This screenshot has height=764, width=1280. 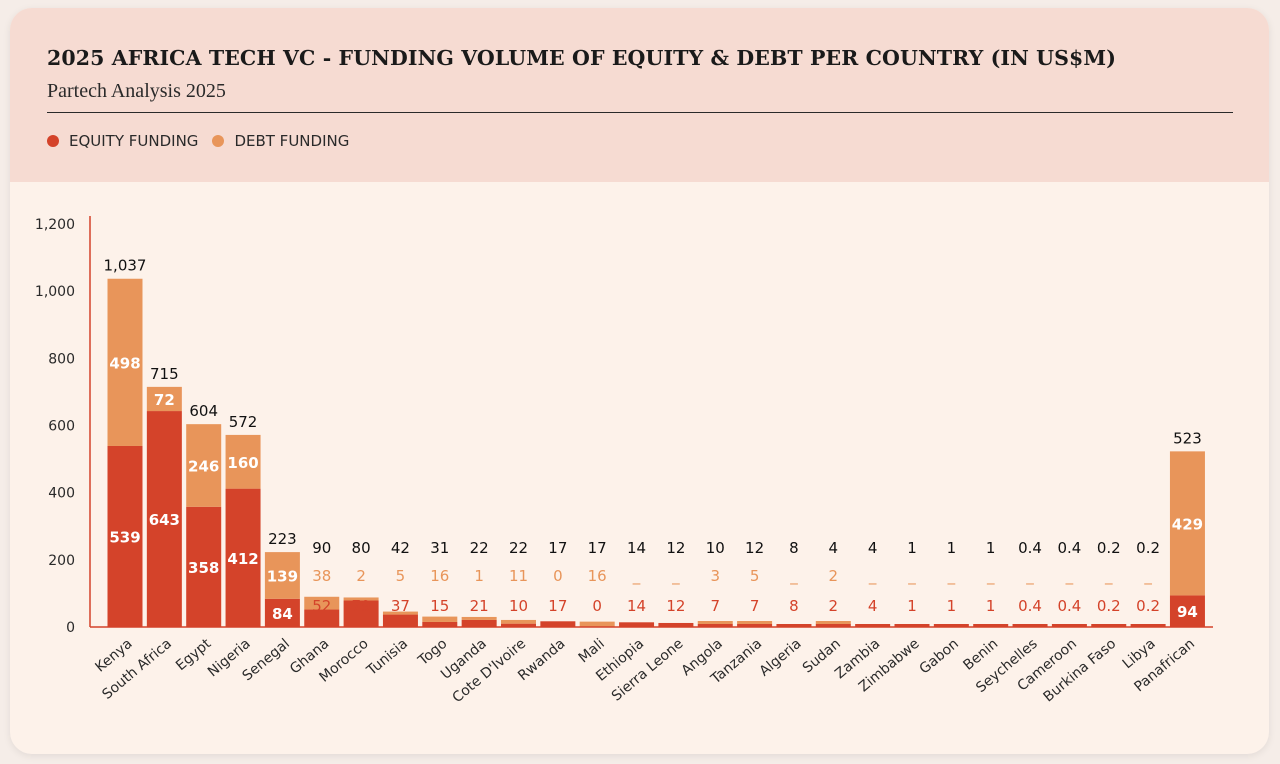 What do you see at coordinates (134, 141) in the screenshot?
I see `legend-label-equity: EQUITY FUNDING` at bounding box center [134, 141].